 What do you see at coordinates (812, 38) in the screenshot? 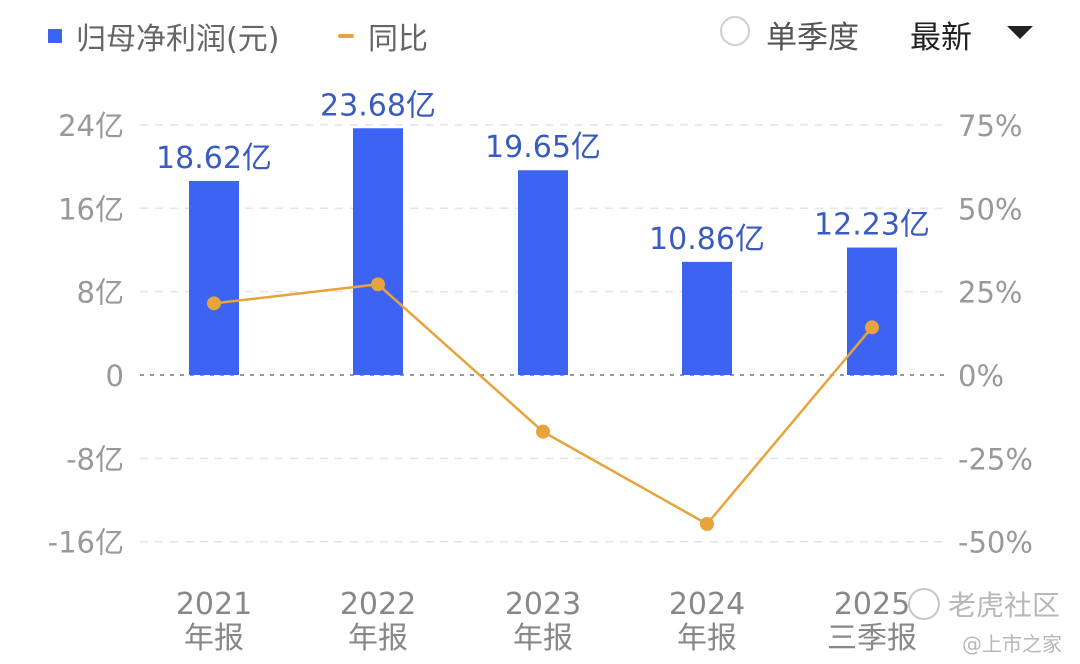
I see `single-quarter-label: 单季度` at bounding box center [812, 38].